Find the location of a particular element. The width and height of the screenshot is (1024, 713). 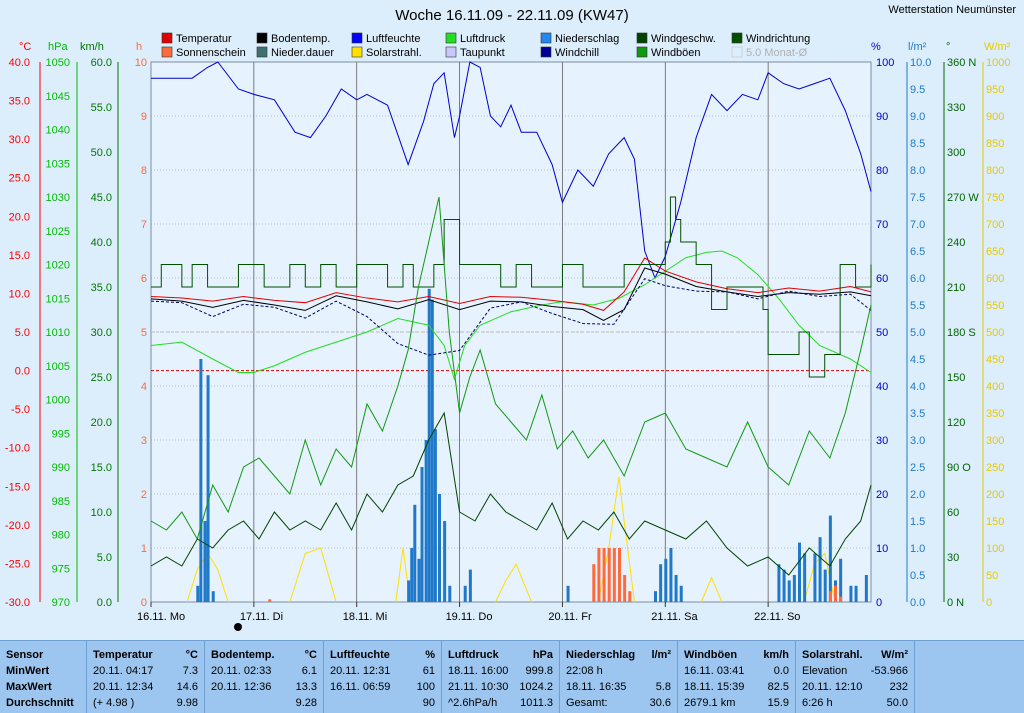

axis-tick-label: 9 is located at coordinates (144, 117).